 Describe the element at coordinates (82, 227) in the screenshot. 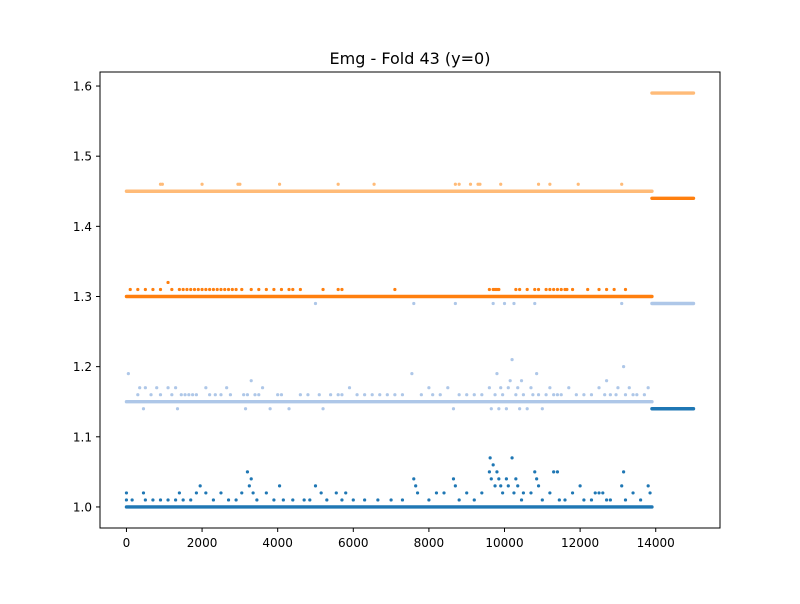

I see `y-tick-label: 1.4` at that location.